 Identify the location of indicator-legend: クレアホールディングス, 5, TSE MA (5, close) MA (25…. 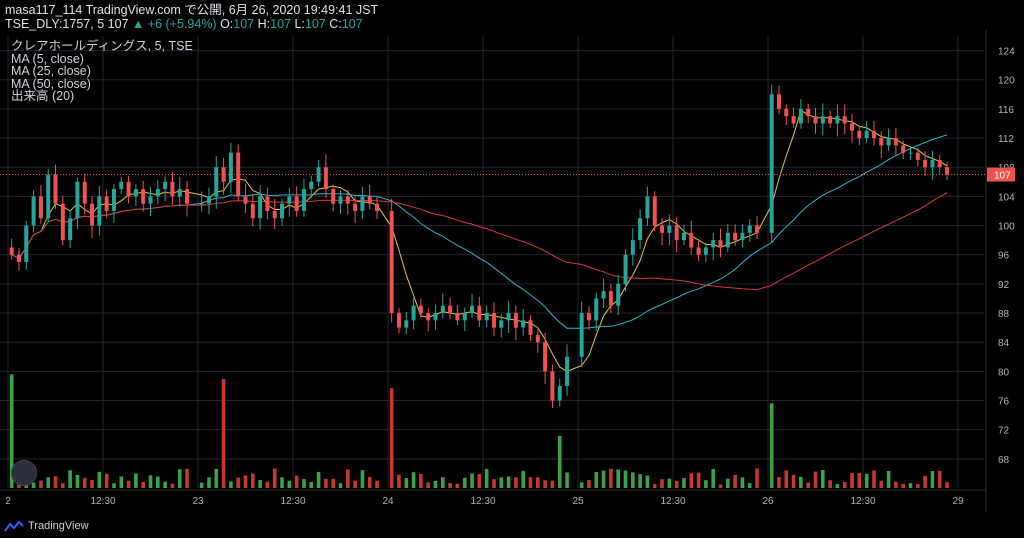
(102, 71).